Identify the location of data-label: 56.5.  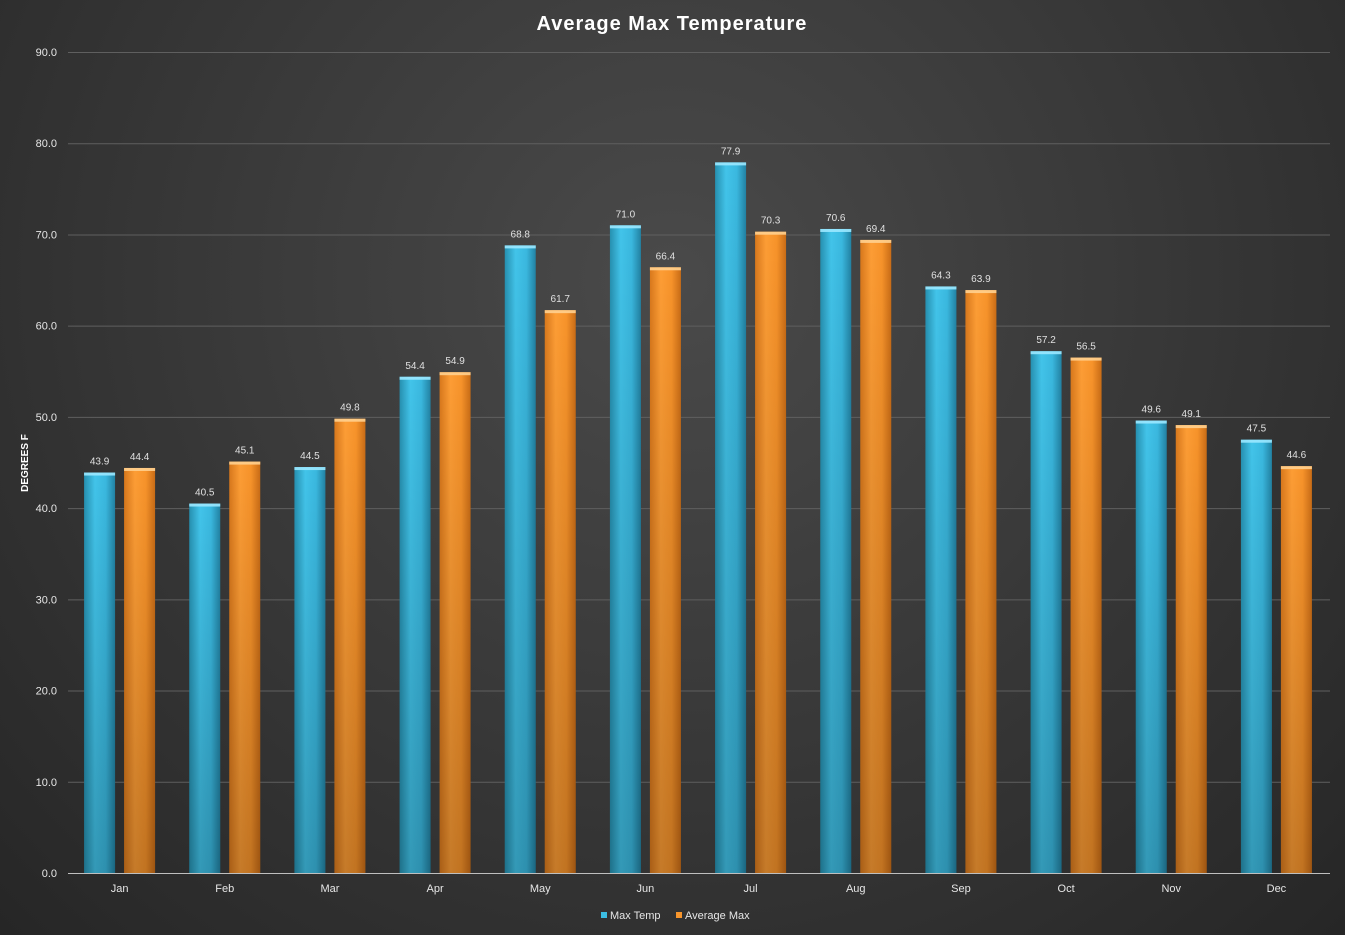
(1086, 347).